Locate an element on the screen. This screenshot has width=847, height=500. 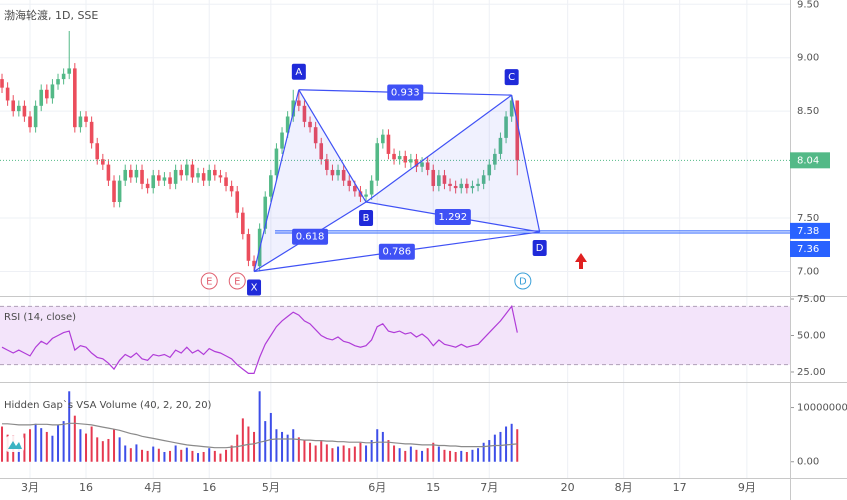
event-marker is located at coordinates (237, 281).